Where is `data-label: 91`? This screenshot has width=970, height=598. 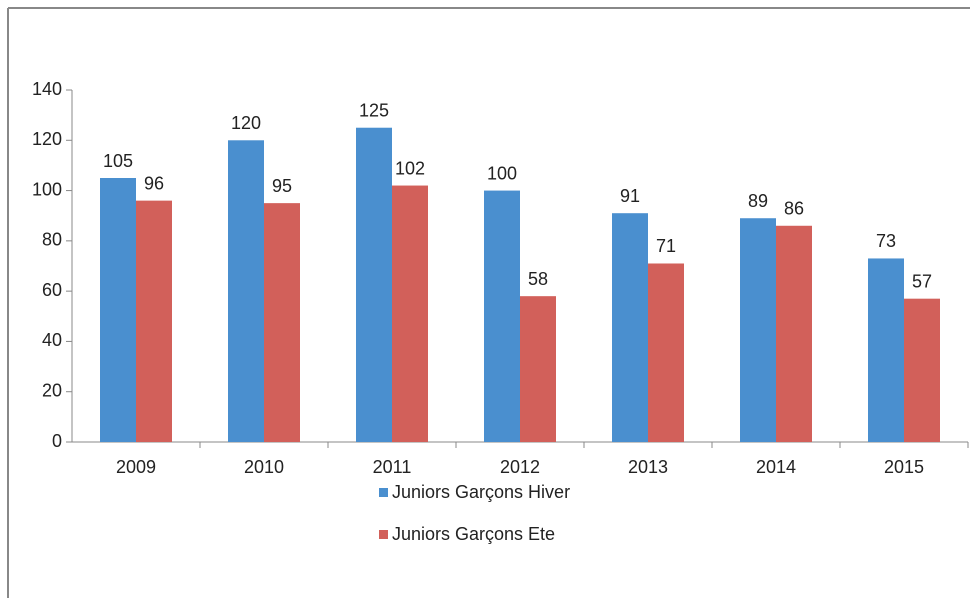 data-label: 91 is located at coordinates (630, 196).